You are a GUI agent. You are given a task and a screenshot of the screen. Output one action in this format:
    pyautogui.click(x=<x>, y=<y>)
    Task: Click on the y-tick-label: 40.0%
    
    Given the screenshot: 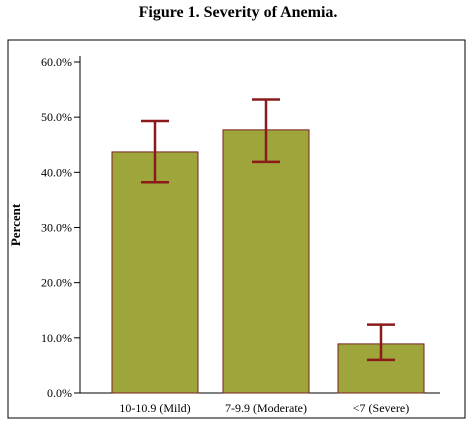 What is the action you would take?
    pyautogui.click(x=56, y=172)
    